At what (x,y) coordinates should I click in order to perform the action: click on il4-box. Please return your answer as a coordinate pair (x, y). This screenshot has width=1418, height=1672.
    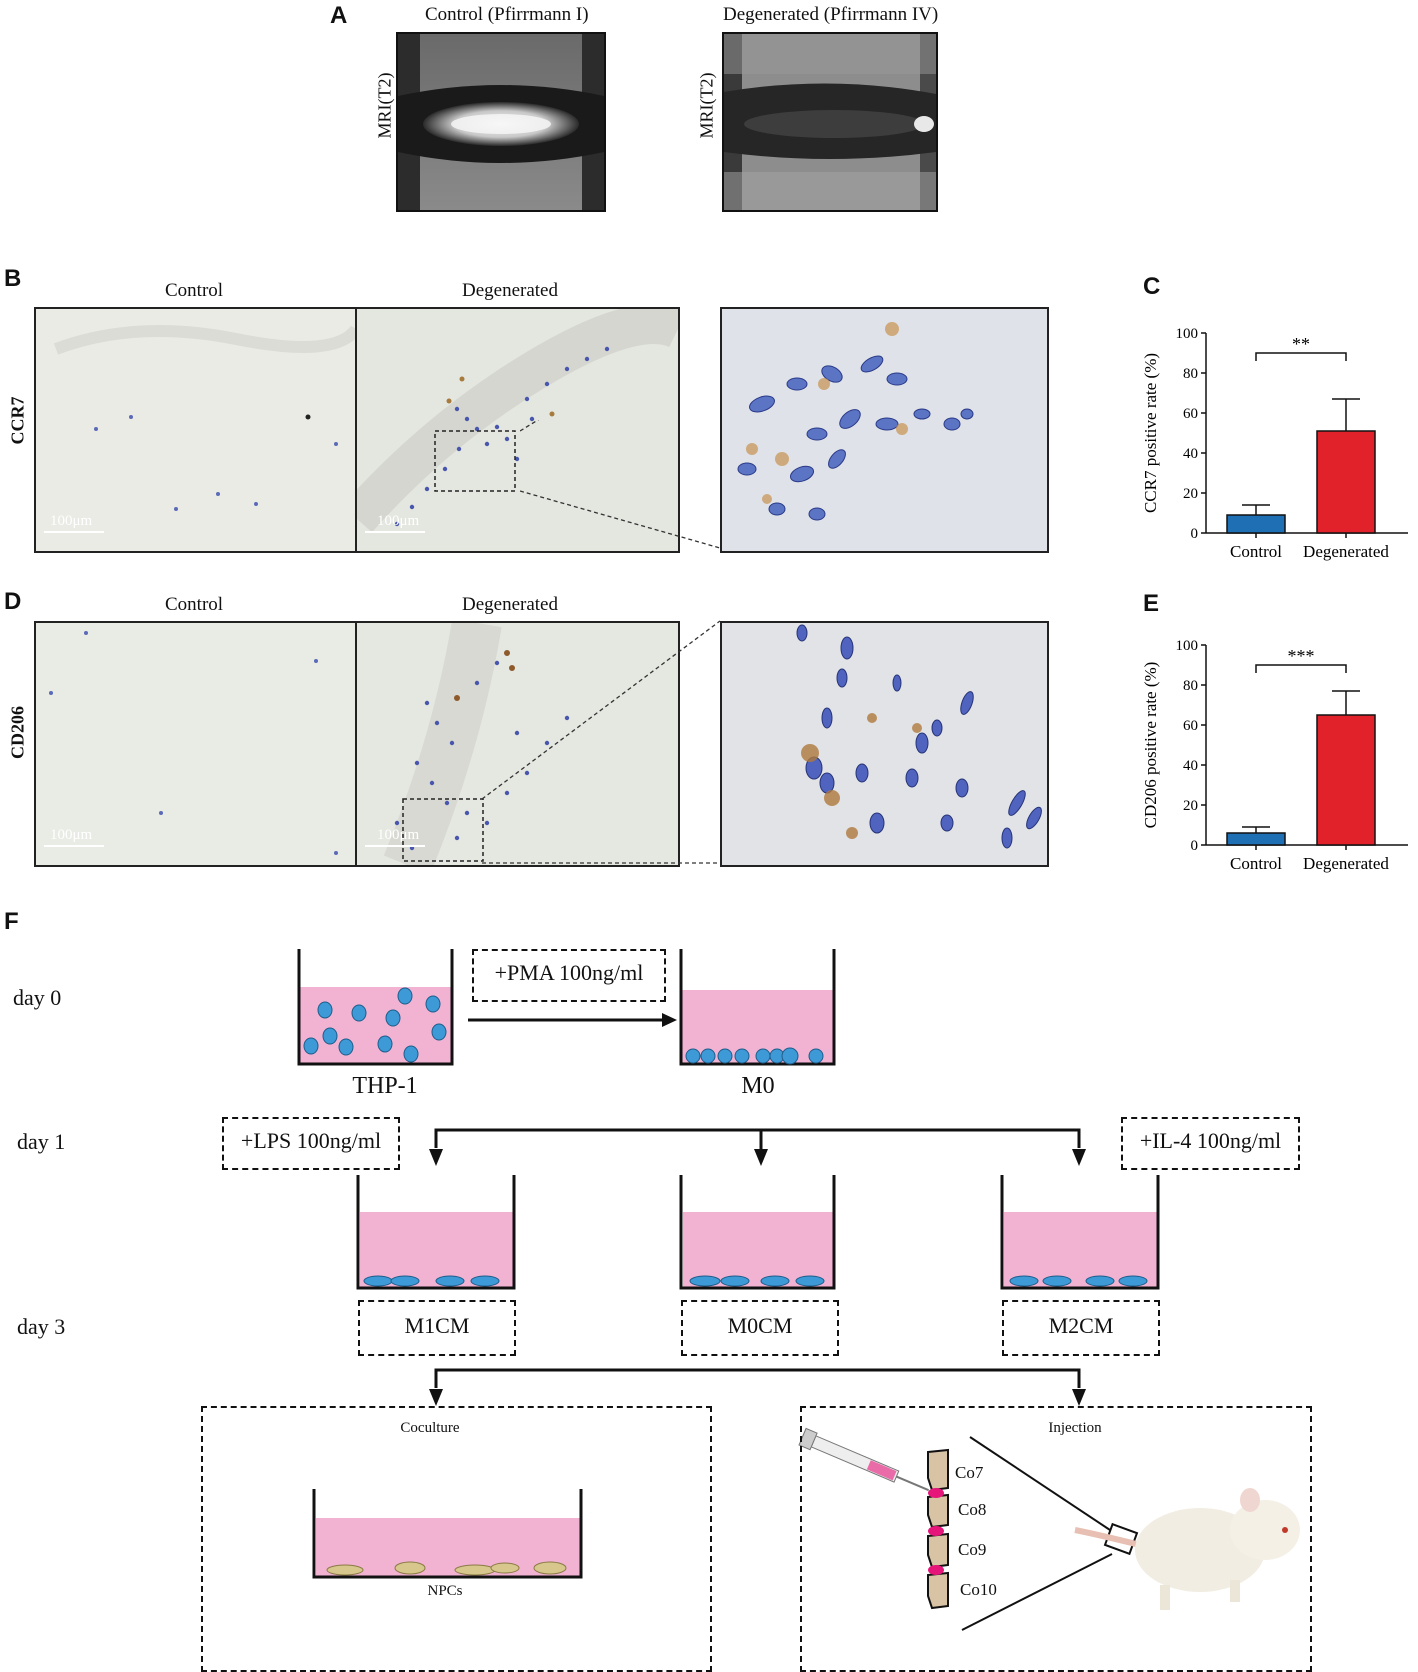
    Looking at the image, I should click on (1210, 1143).